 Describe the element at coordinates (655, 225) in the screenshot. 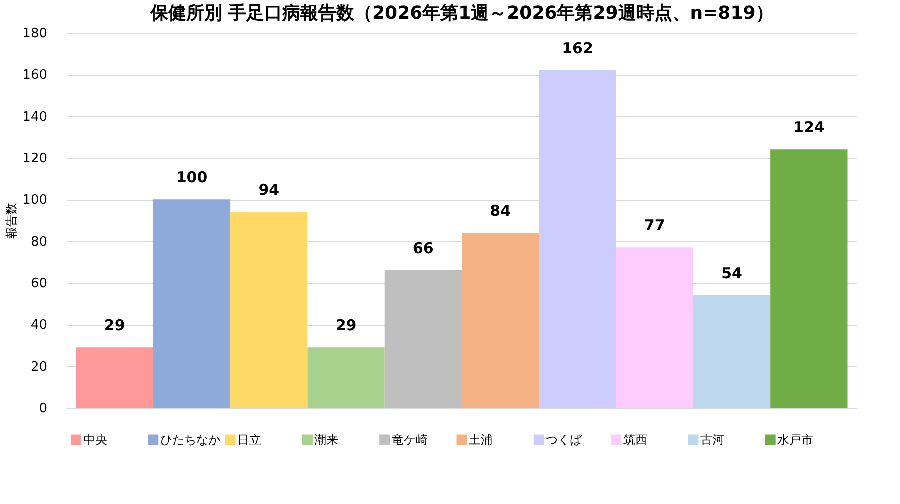

I see `data-label: 77` at that location.